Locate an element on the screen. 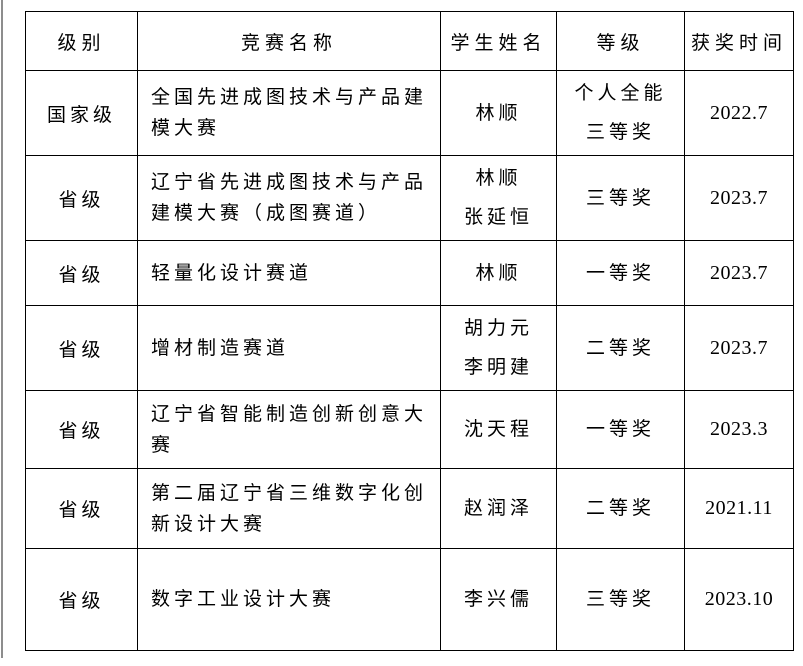 The height and width of the screenshot is (666, 803). table-row: 省级 数字工业设计大赛 李兴儒 三等奖 2023.10 is located at coordinates (409, 599).